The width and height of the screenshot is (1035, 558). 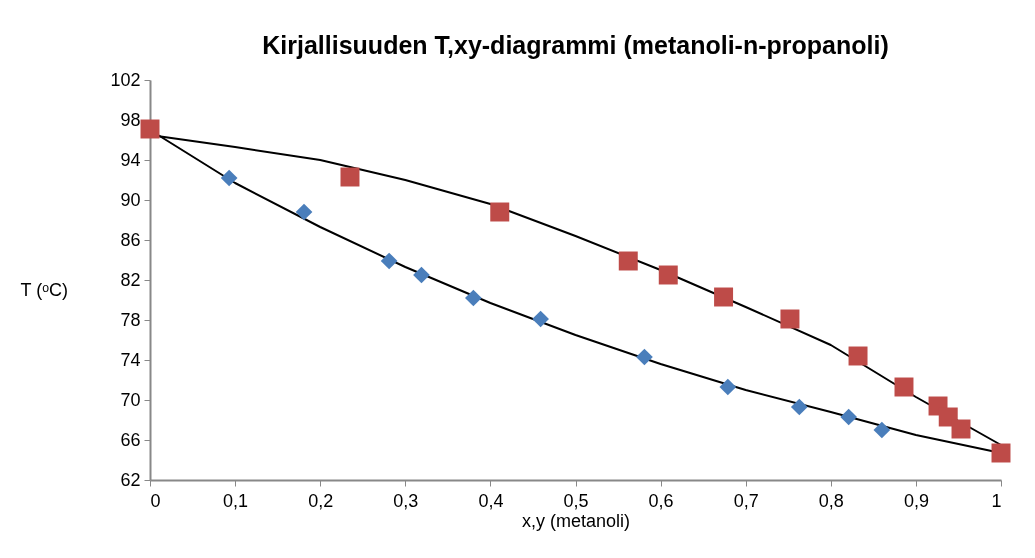 I want to click on x-tick-label: 0,7, so click(x=746, y=500).